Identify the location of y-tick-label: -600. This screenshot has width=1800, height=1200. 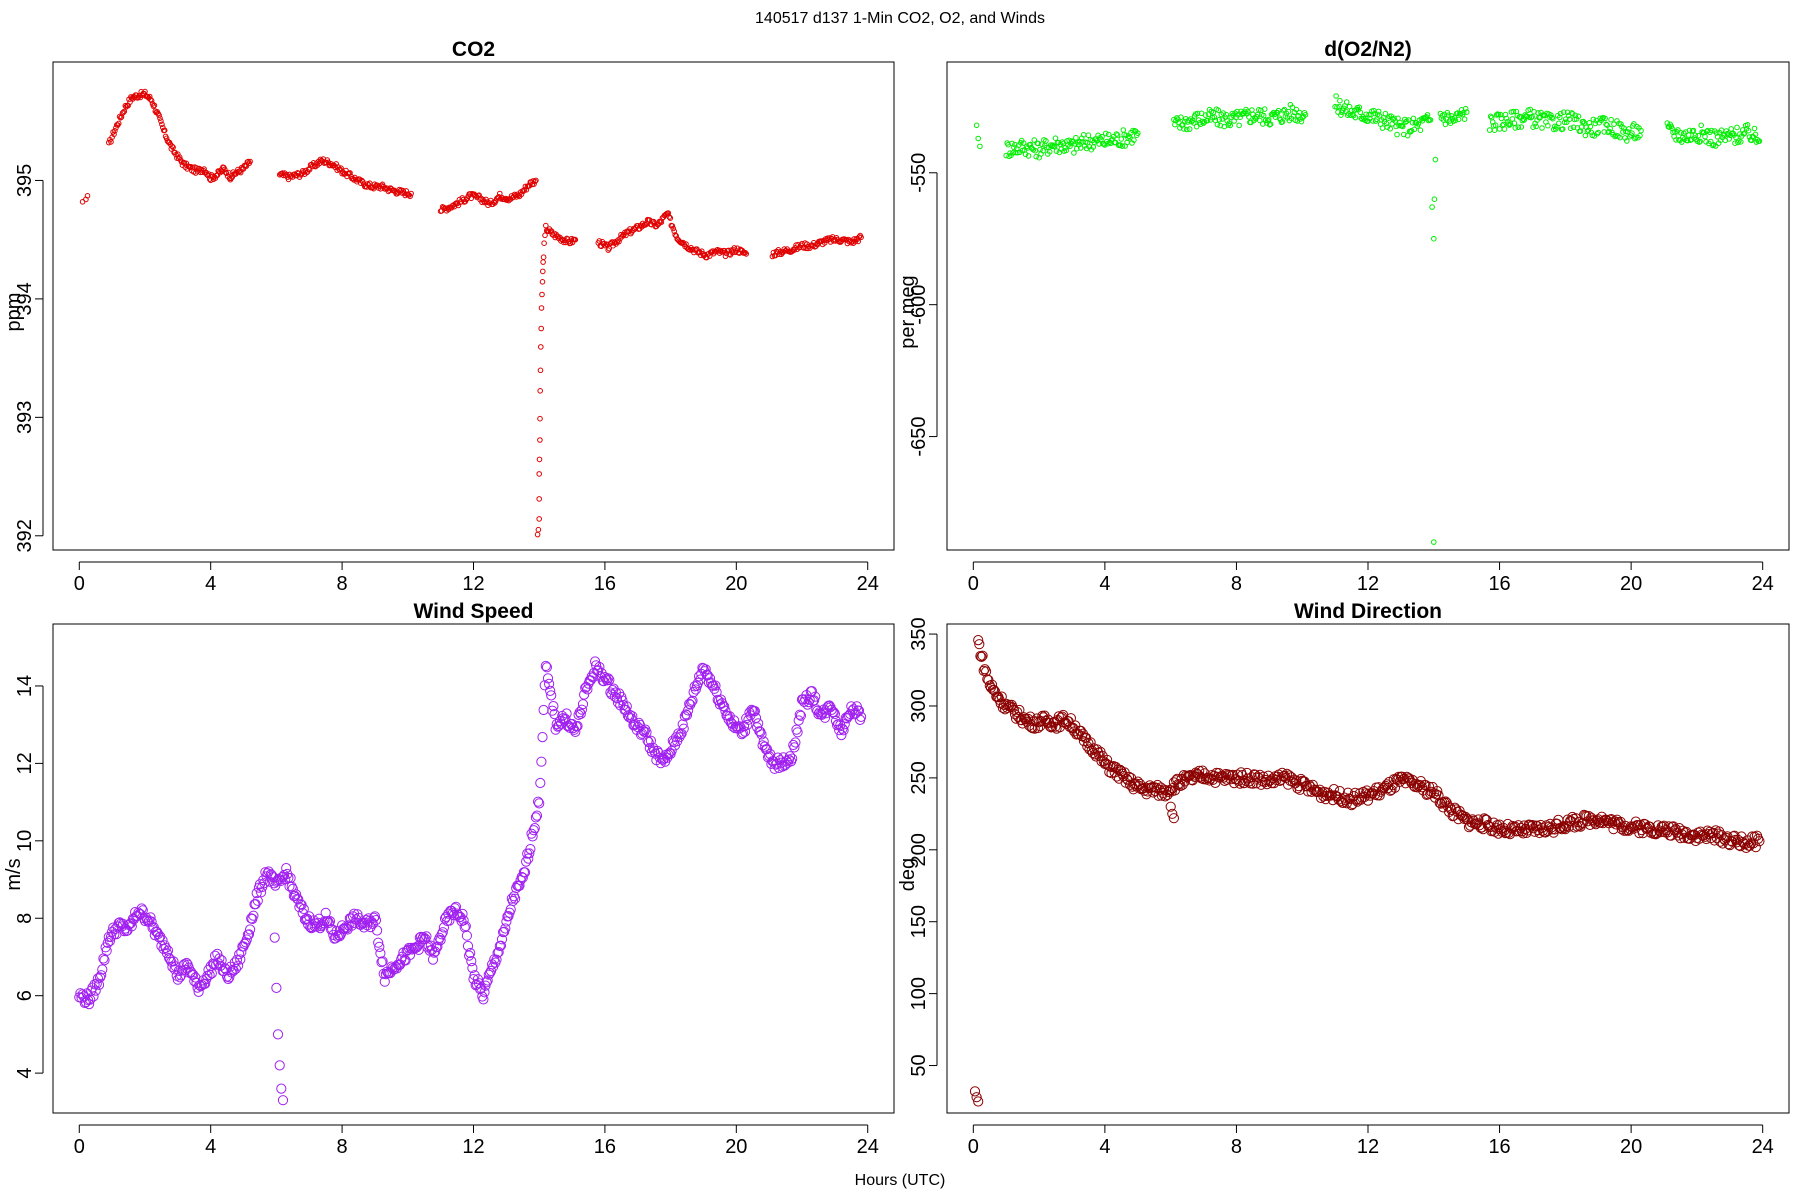
(919, 305).